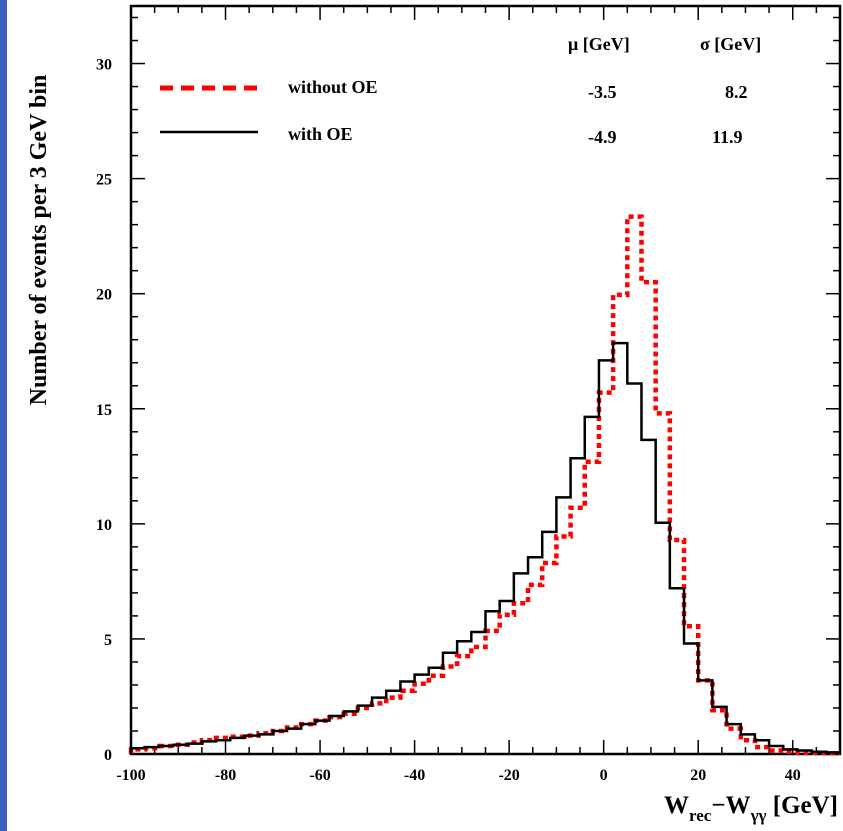 The image size is (843, 831). Describe the element at coordinates (414, 775) in the screenshot. I see `x-tick-label: -40` at that location.